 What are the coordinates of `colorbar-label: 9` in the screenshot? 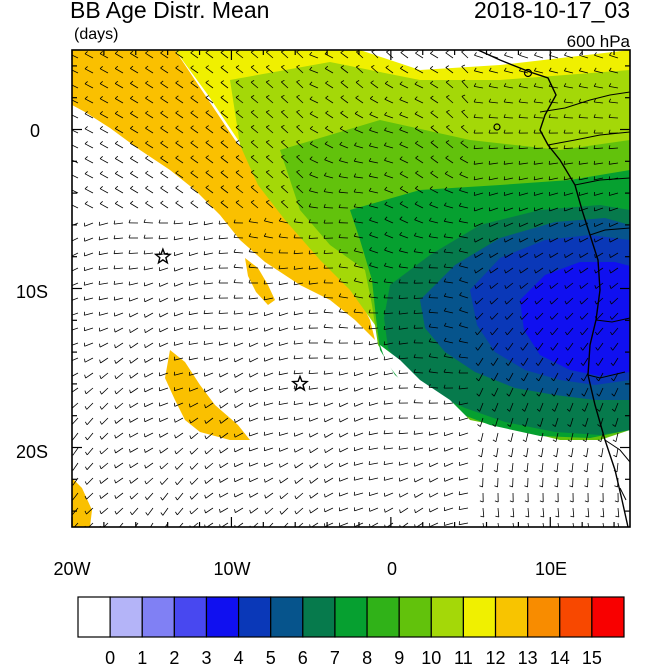 It's located at (399, 657).